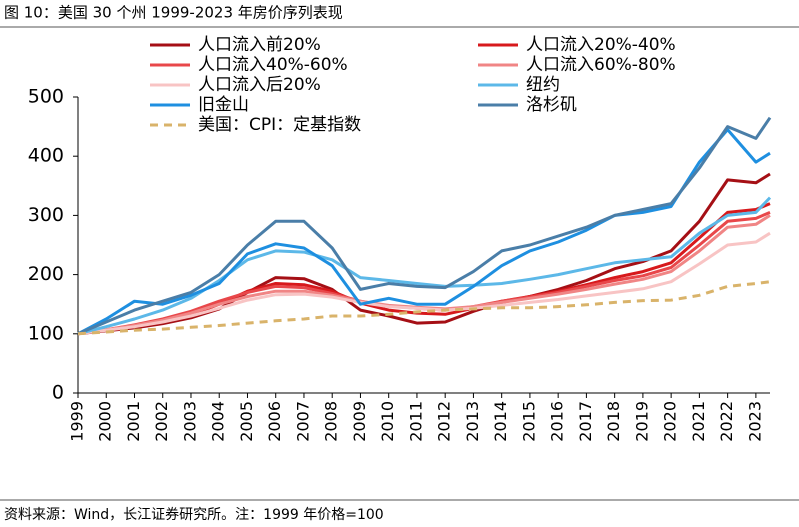  What do you see at coordinates (46, 215) in the screenshot?
I see `y-tick-label: 300` at bounding box center [46, 215].